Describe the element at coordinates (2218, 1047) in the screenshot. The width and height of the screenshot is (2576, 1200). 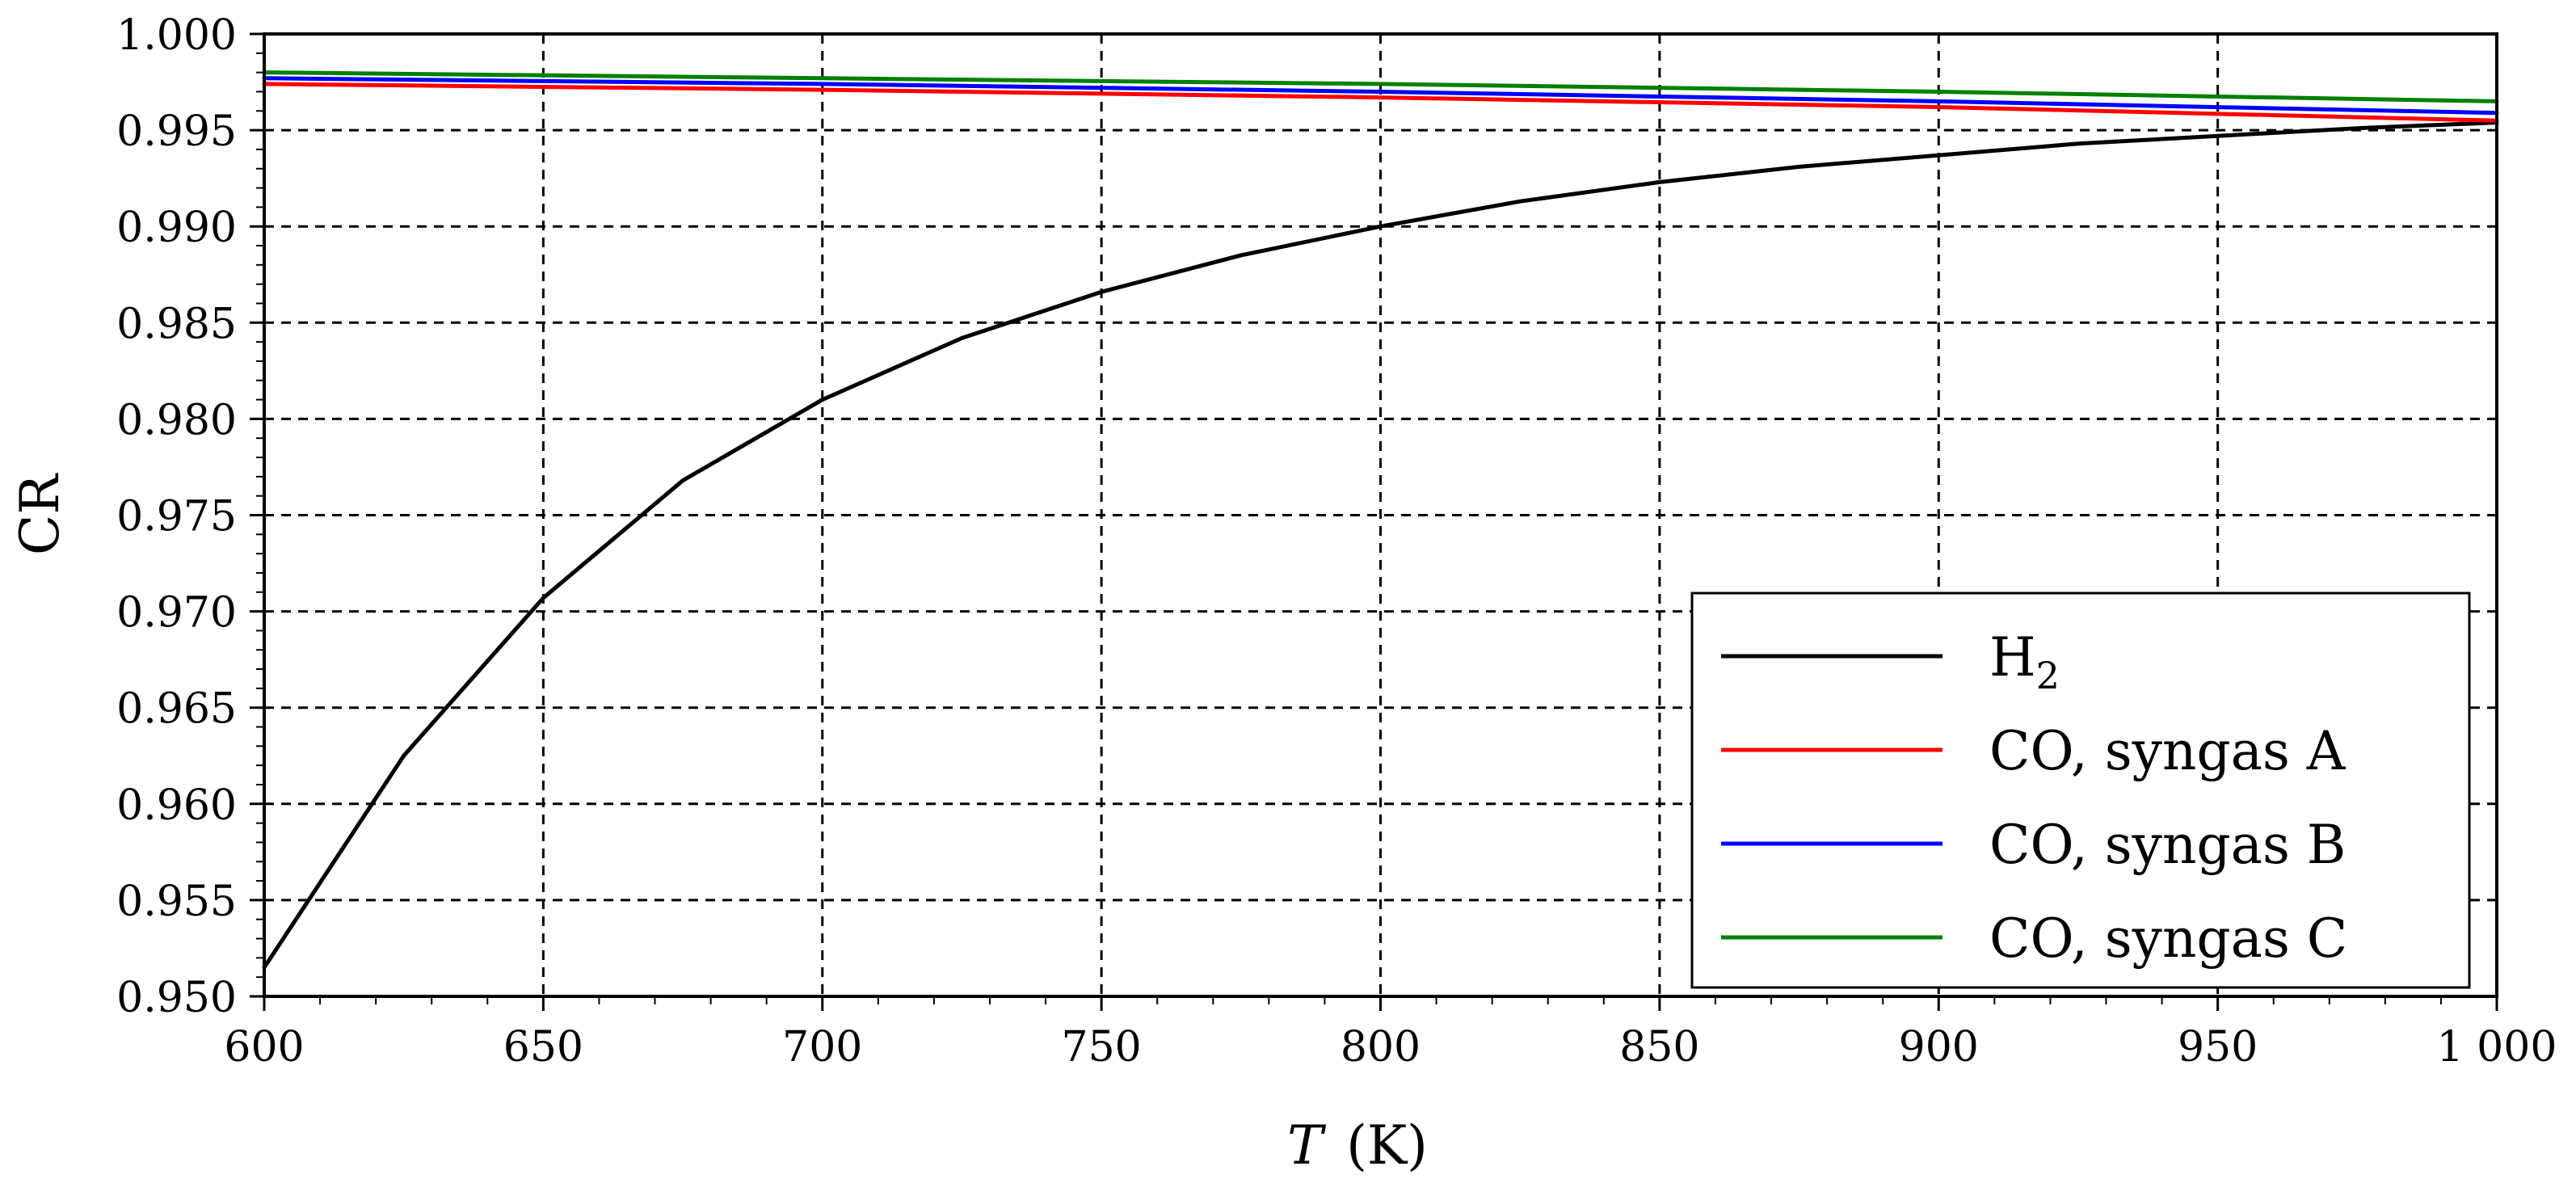
I see `x-tick-label: 950` at that location.